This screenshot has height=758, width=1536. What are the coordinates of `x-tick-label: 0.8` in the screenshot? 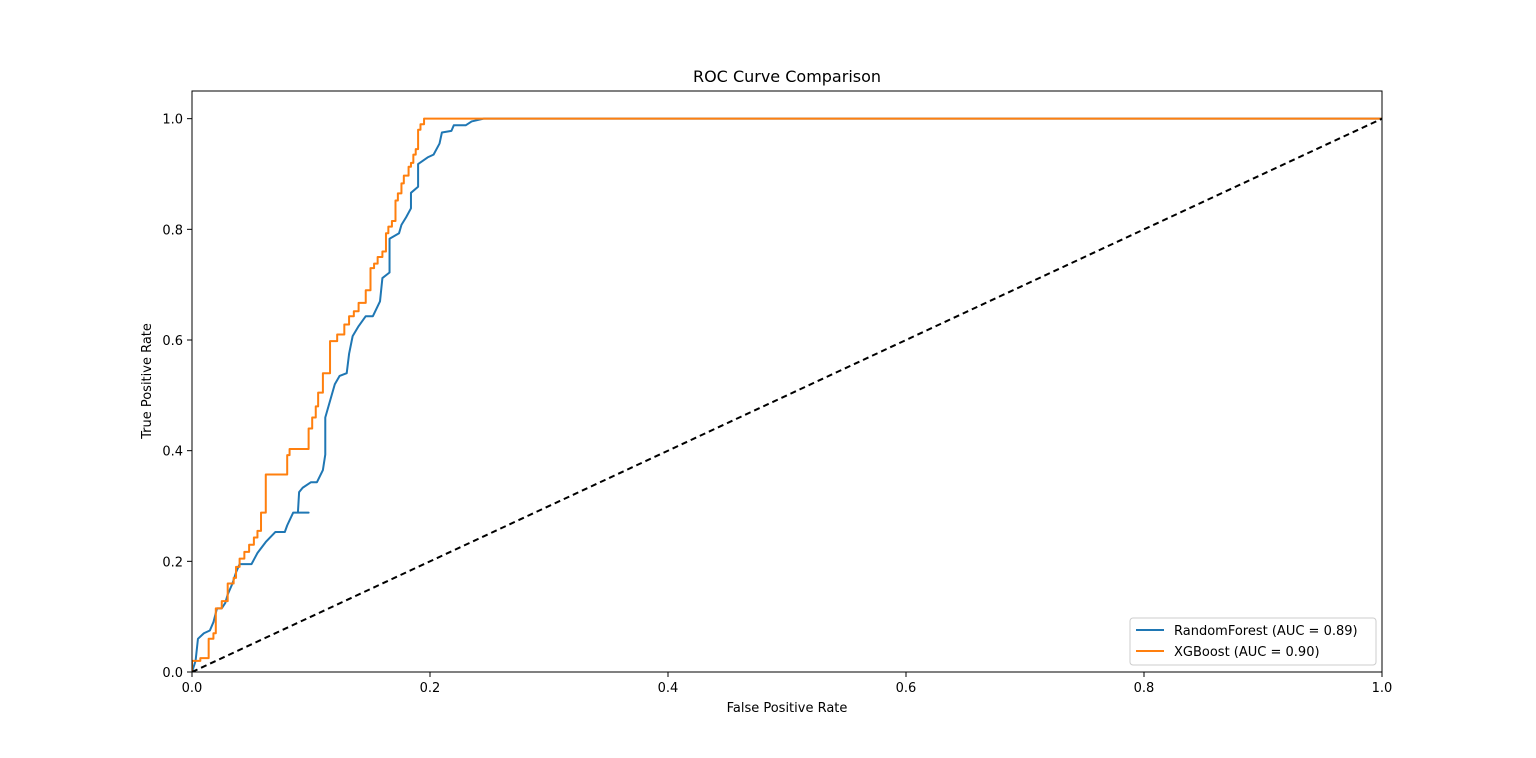 It's located at (1144, 688).